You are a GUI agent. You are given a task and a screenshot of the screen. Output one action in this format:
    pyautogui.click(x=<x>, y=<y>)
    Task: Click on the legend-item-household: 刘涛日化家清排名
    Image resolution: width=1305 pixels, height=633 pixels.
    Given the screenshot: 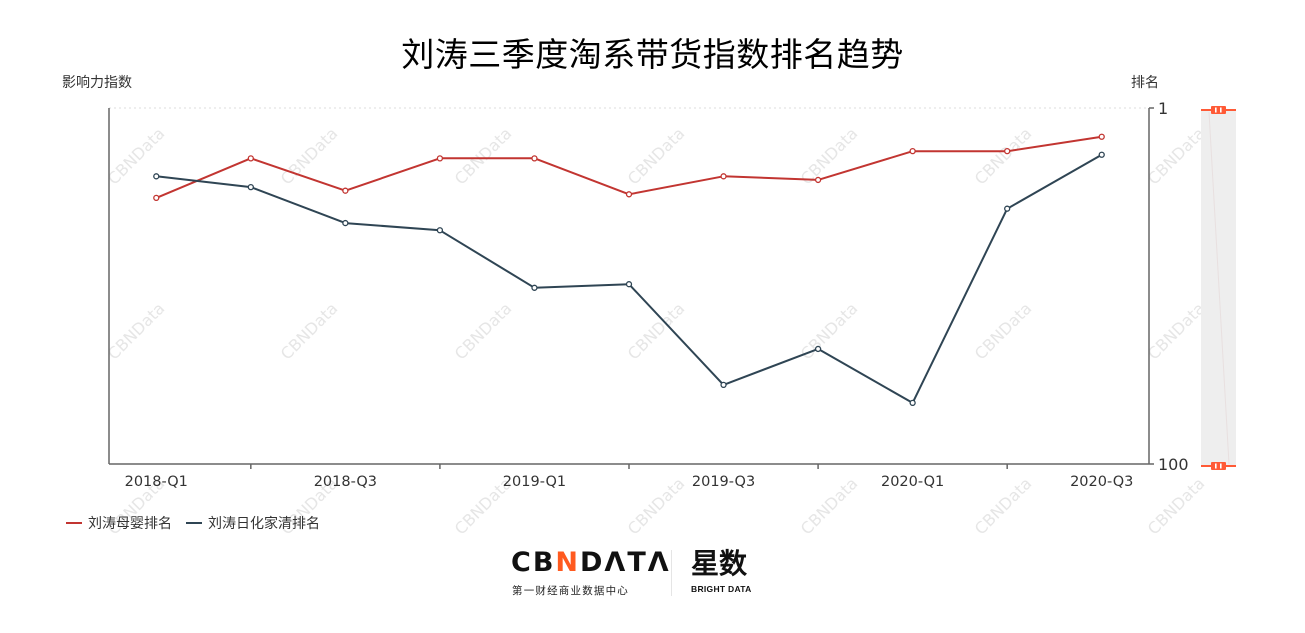 What is the action you would take?
    pyautogui.click(x=253, y=523)
    